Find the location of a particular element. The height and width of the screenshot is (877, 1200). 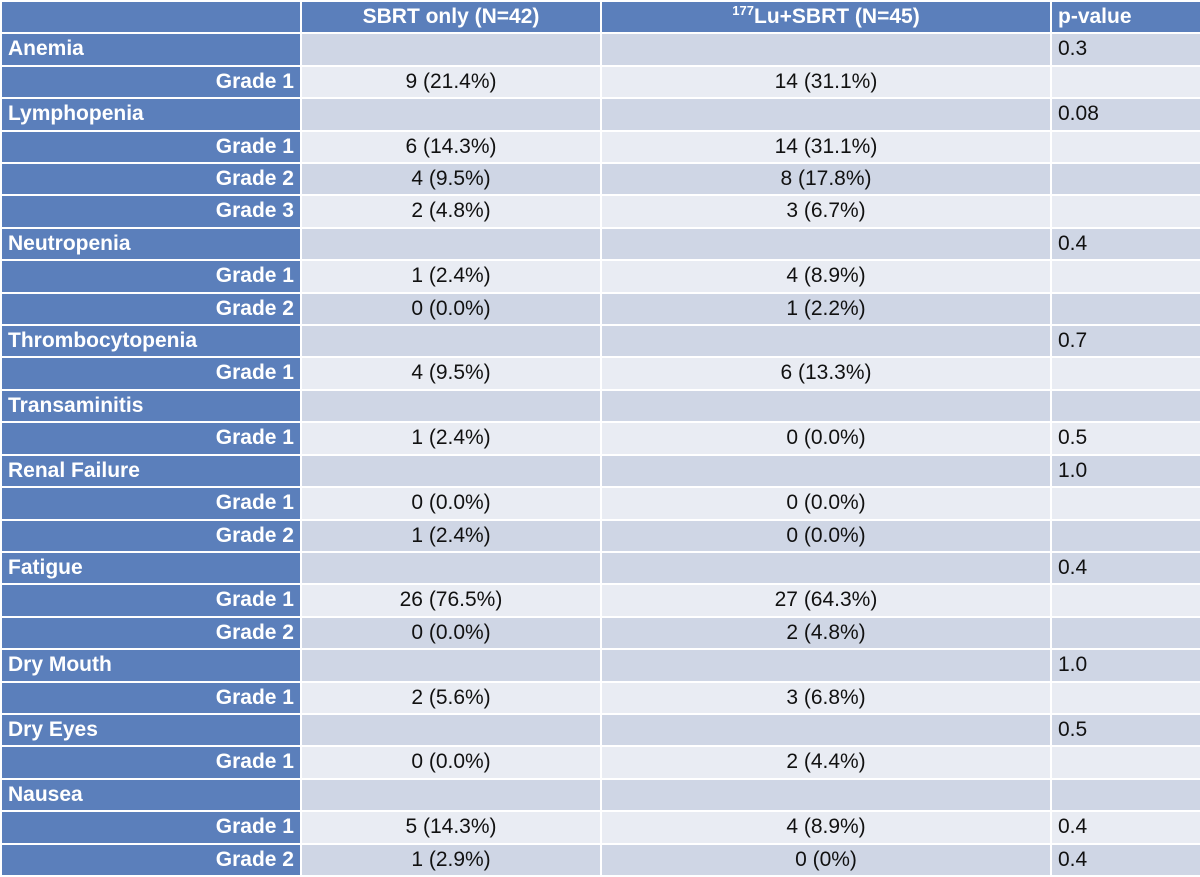

sbrt-only-value: 6 (14.3%) is located at coordinates (451, 147).